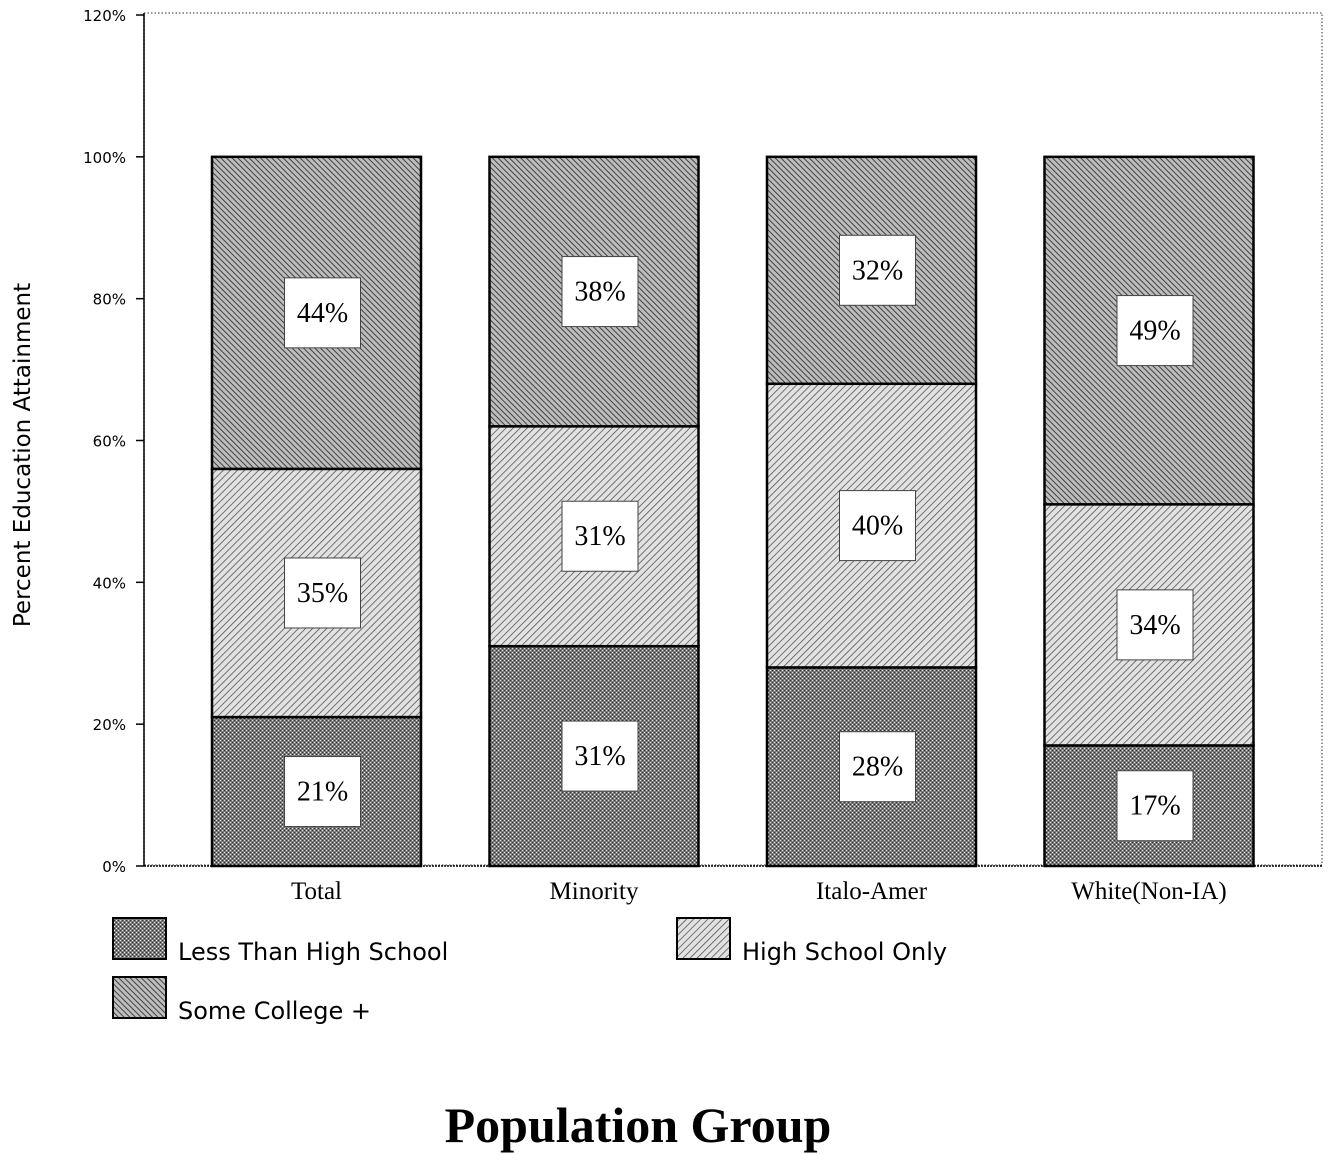 This screenshot has width=1330, height=1154. What do you see at coordinates (139, 997) in the screenshot?
I see `legend-swatch-some-college` at bounding box center [139, 997].